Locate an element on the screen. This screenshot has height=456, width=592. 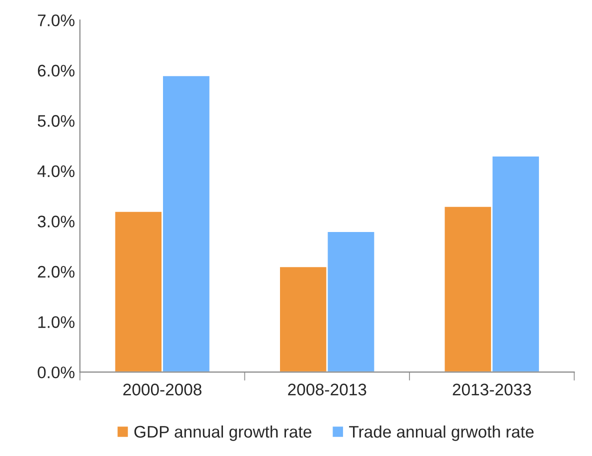
y-tick-label: 2.0% is located at coordinates (56, 272).